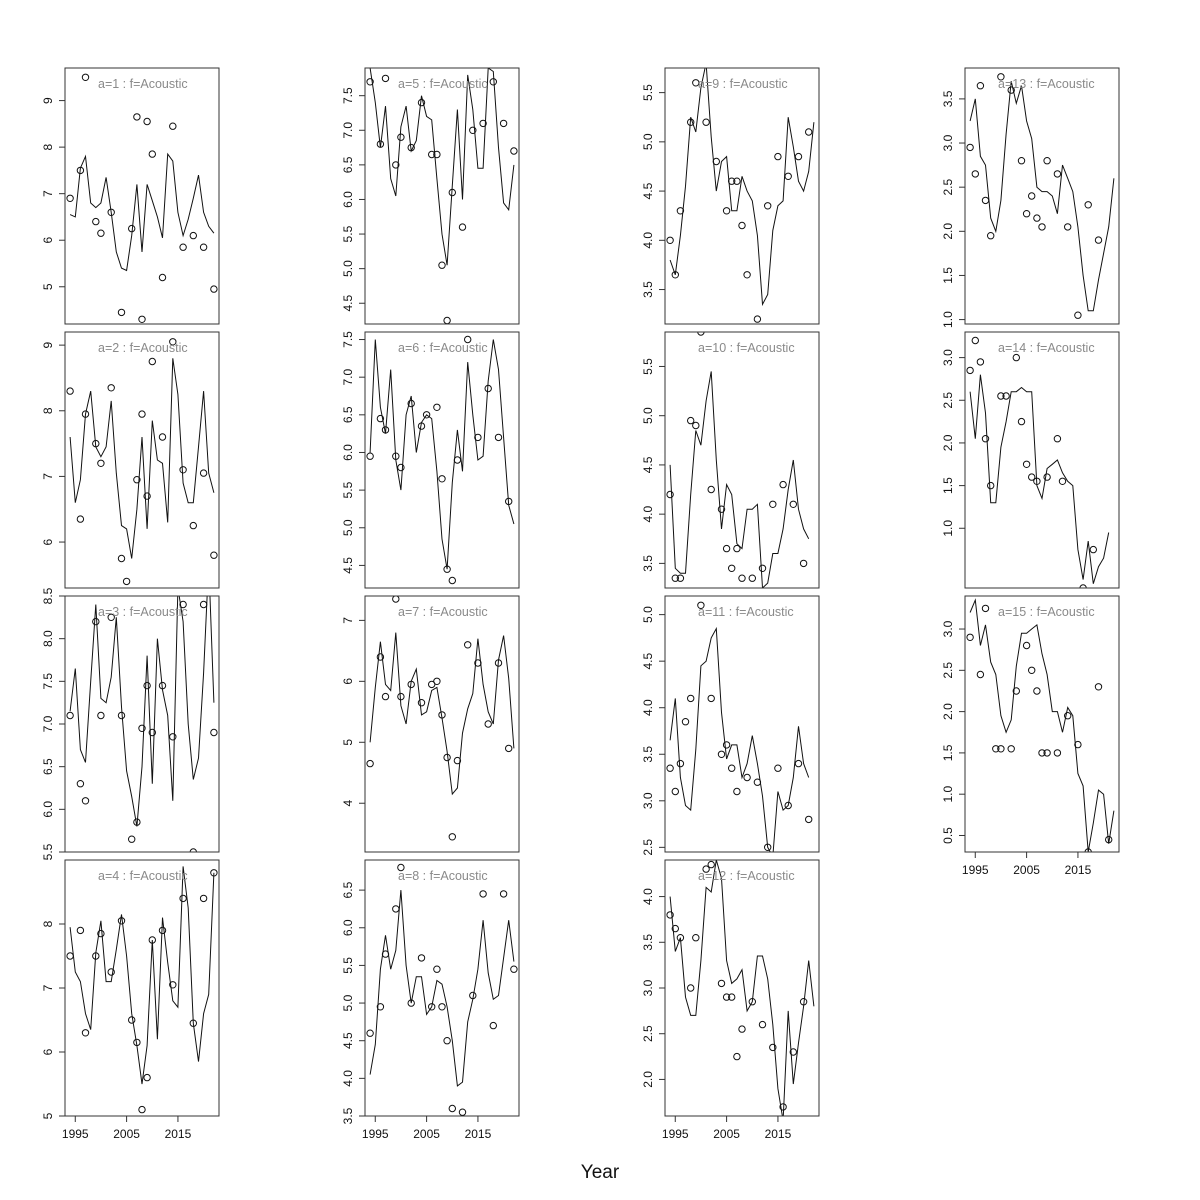 The height and width of the screenshot is (1200, 1200). What do you see at coordinates (430, 196) in the screenshot?
I see `panel-a5: a=5 : f=Acoustic 4.5 5.0 5.5 6.0 6.5 7.0 7.5` at bounding box center [430, 196].